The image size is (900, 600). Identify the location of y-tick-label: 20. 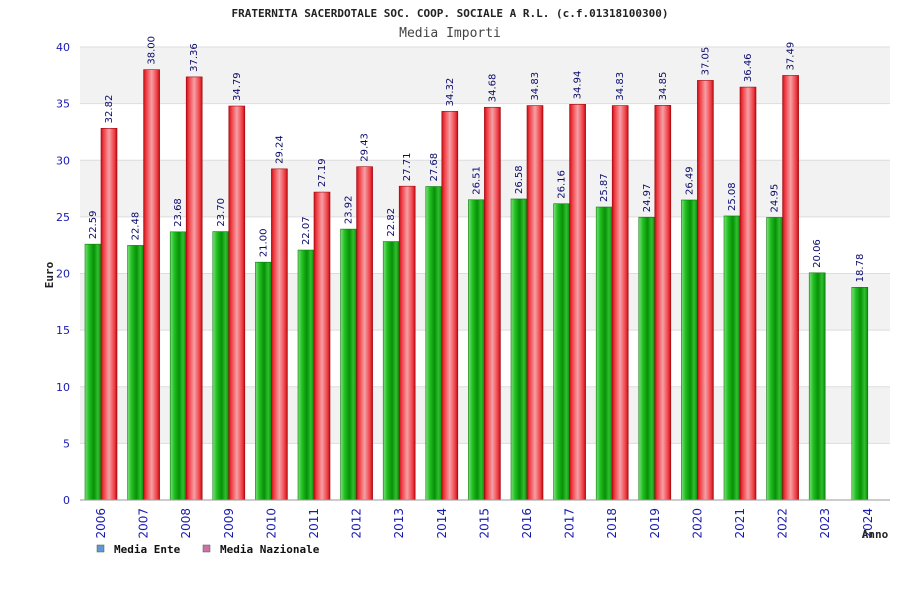
(63, 274).